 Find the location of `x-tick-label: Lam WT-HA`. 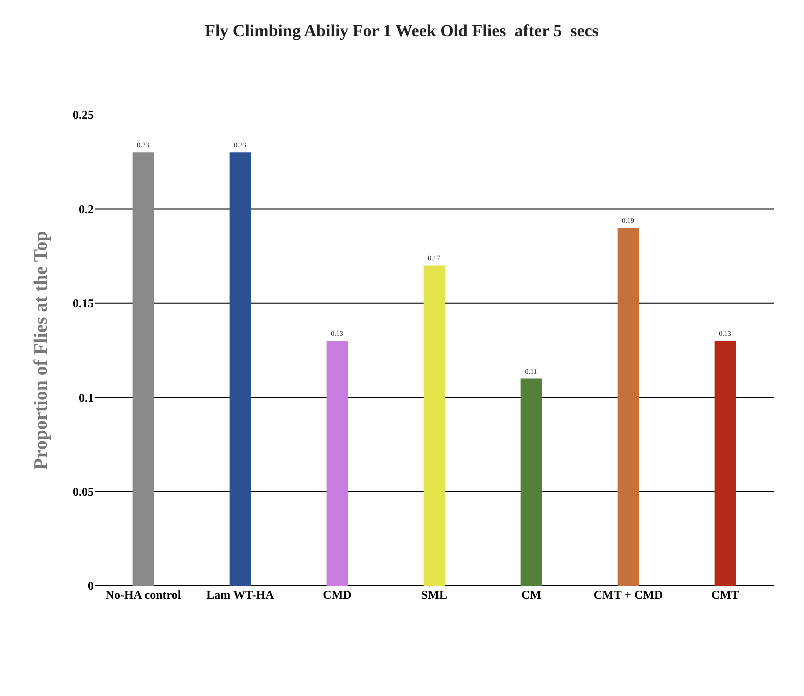

x-tick-label: Lam WT-HA is located at coordinates (240, 595).